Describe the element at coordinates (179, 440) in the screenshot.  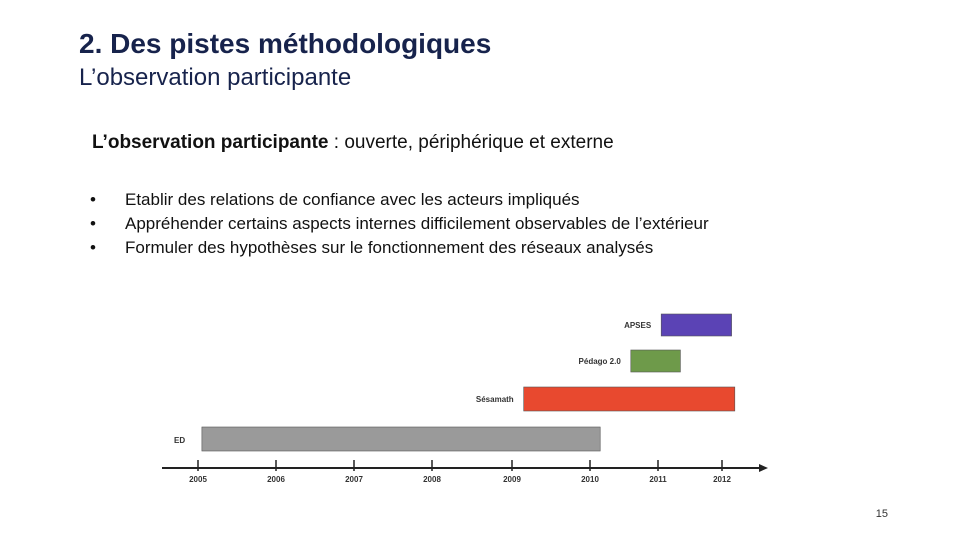
I see `bar-label: ED` at that location.